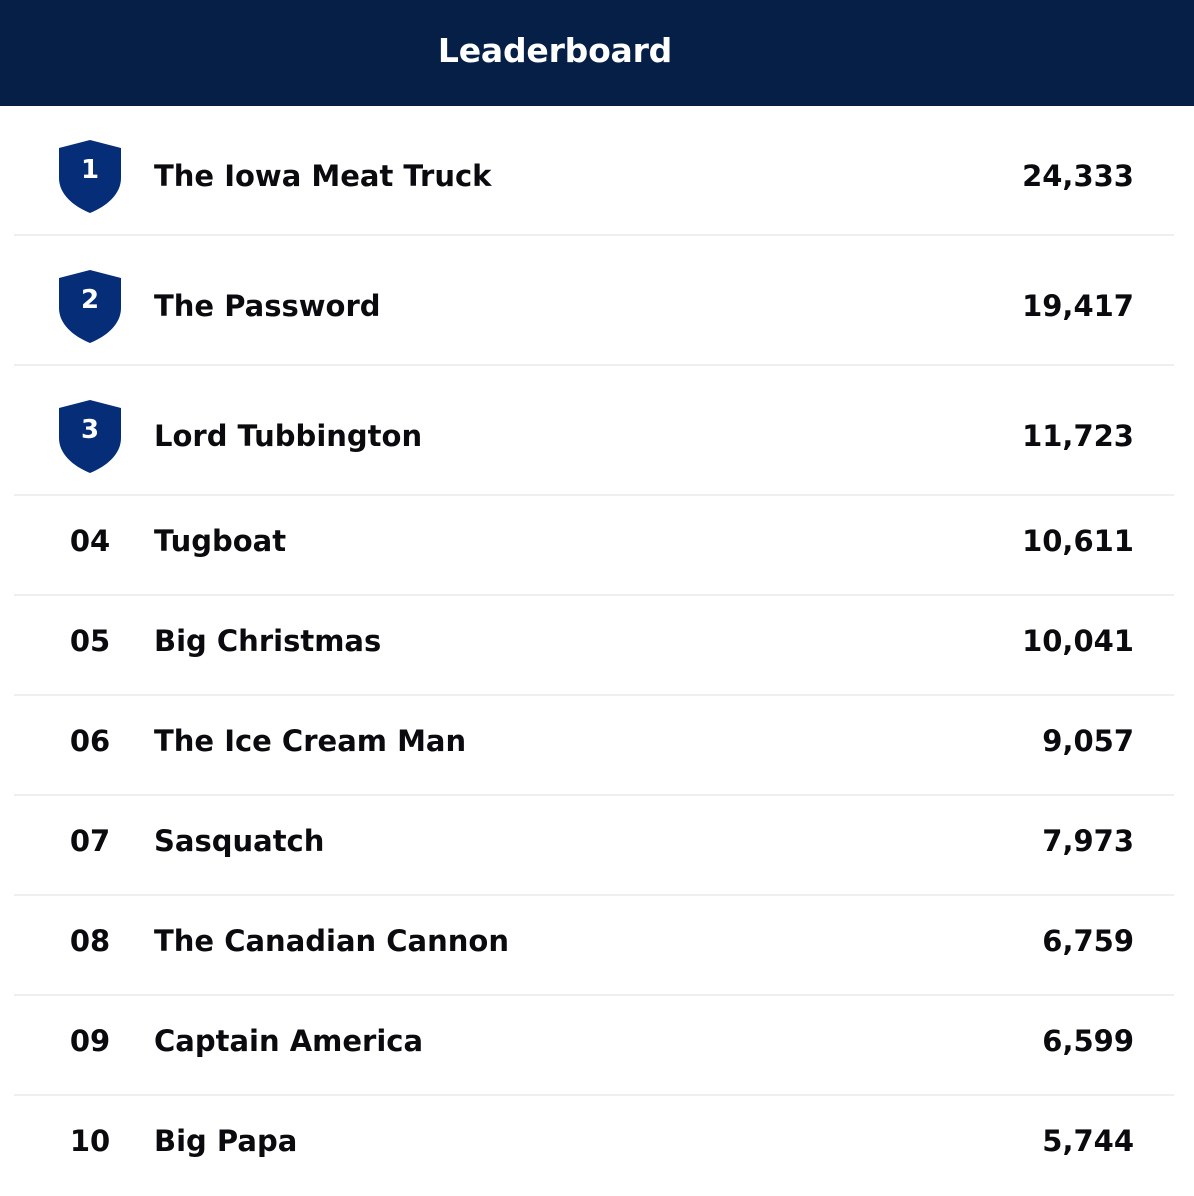 This screenshot has width=1194, height=1196. What do you see at coordinates (1078, 176) in the screenshot?
I see `player-score: 24,333` at bounding box center [1078, 176].